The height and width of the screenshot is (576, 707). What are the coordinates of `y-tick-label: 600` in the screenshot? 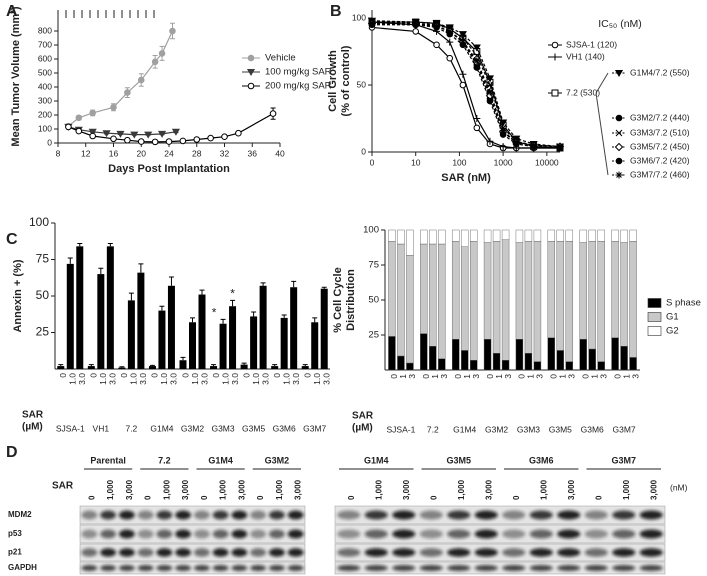 It's located at (45, 58).